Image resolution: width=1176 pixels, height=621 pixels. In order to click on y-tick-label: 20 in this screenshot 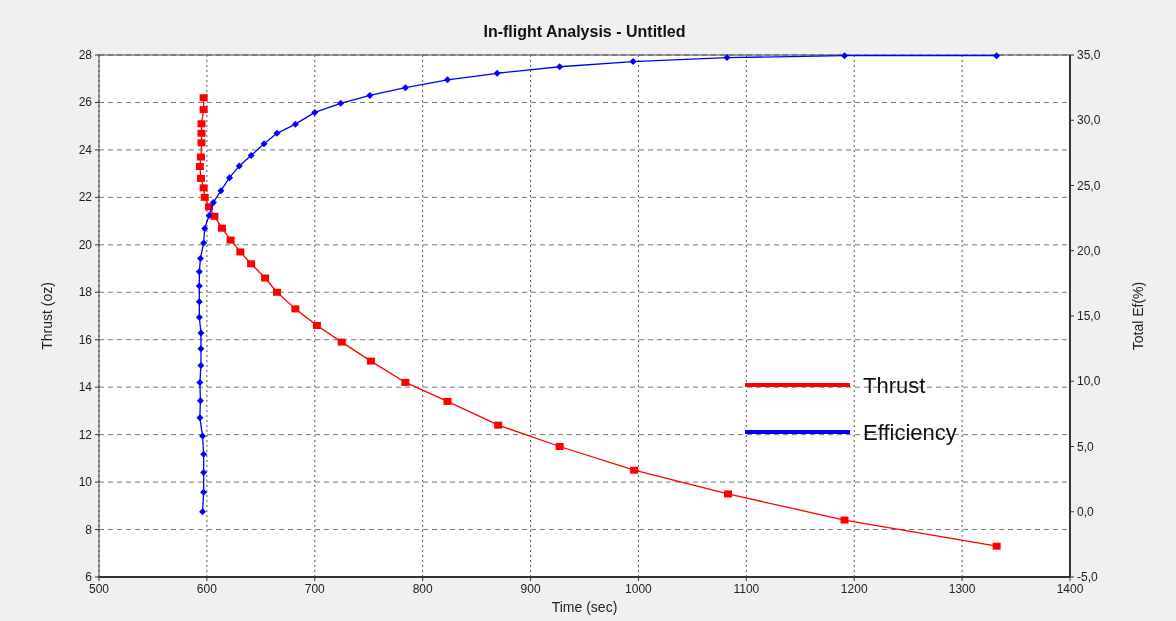, I will do `click(85, 244)`.